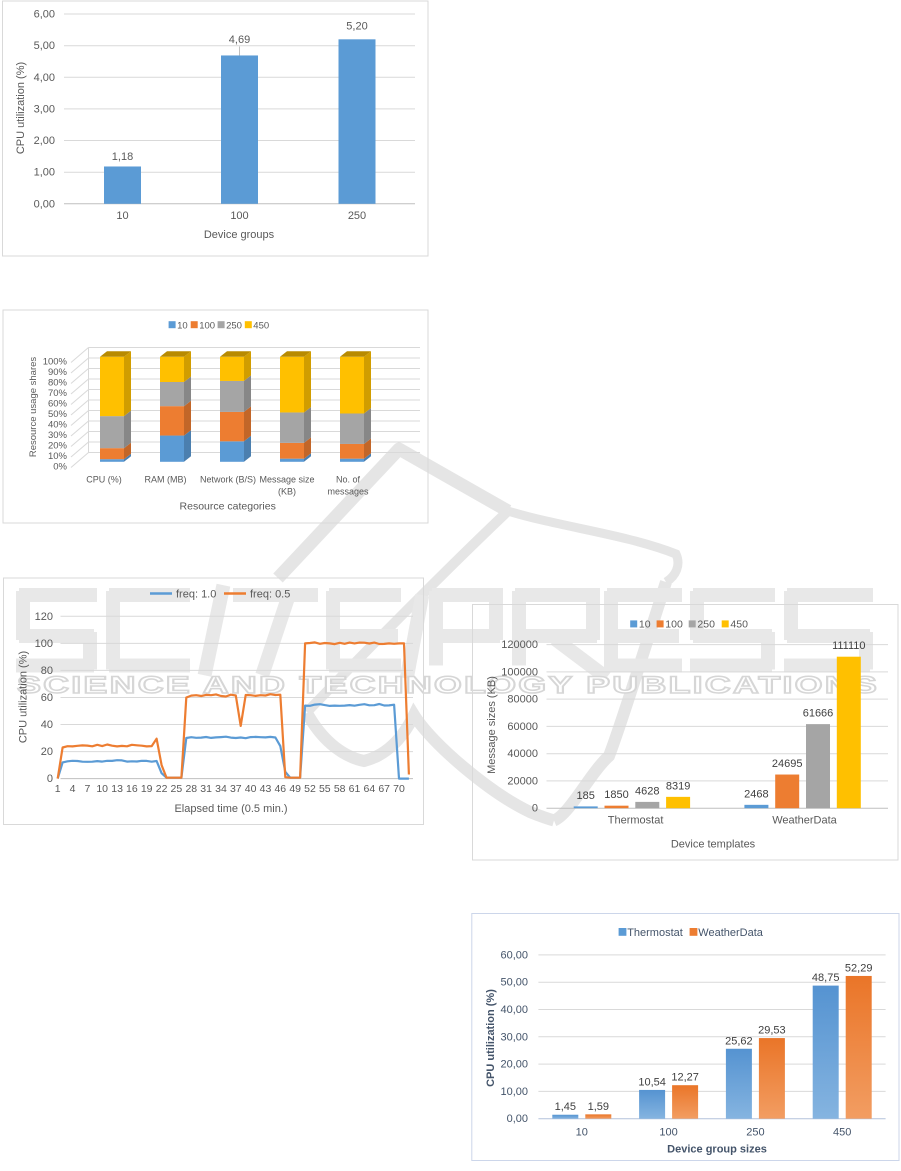 The image size is (901, 1171). Describe the element at coordinates (522, 700) in the screenshot. I see `svg-text: 80000` at that location.